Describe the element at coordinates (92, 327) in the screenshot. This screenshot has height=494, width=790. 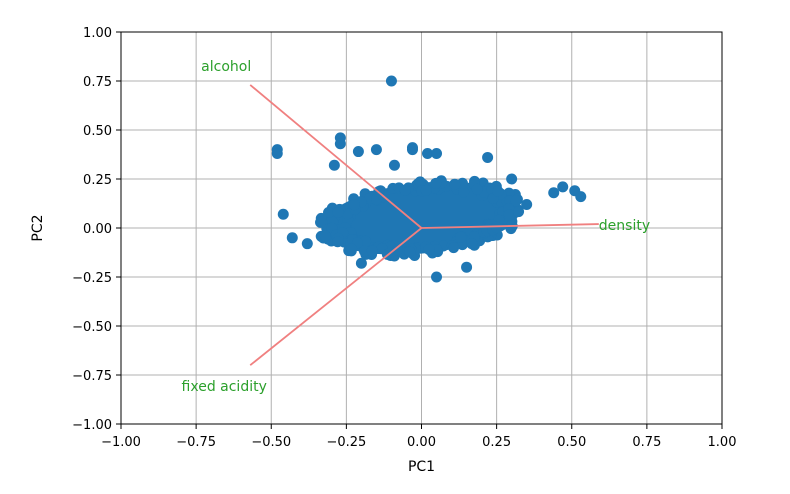
I see `y-tick-label: −0.50` at that location.